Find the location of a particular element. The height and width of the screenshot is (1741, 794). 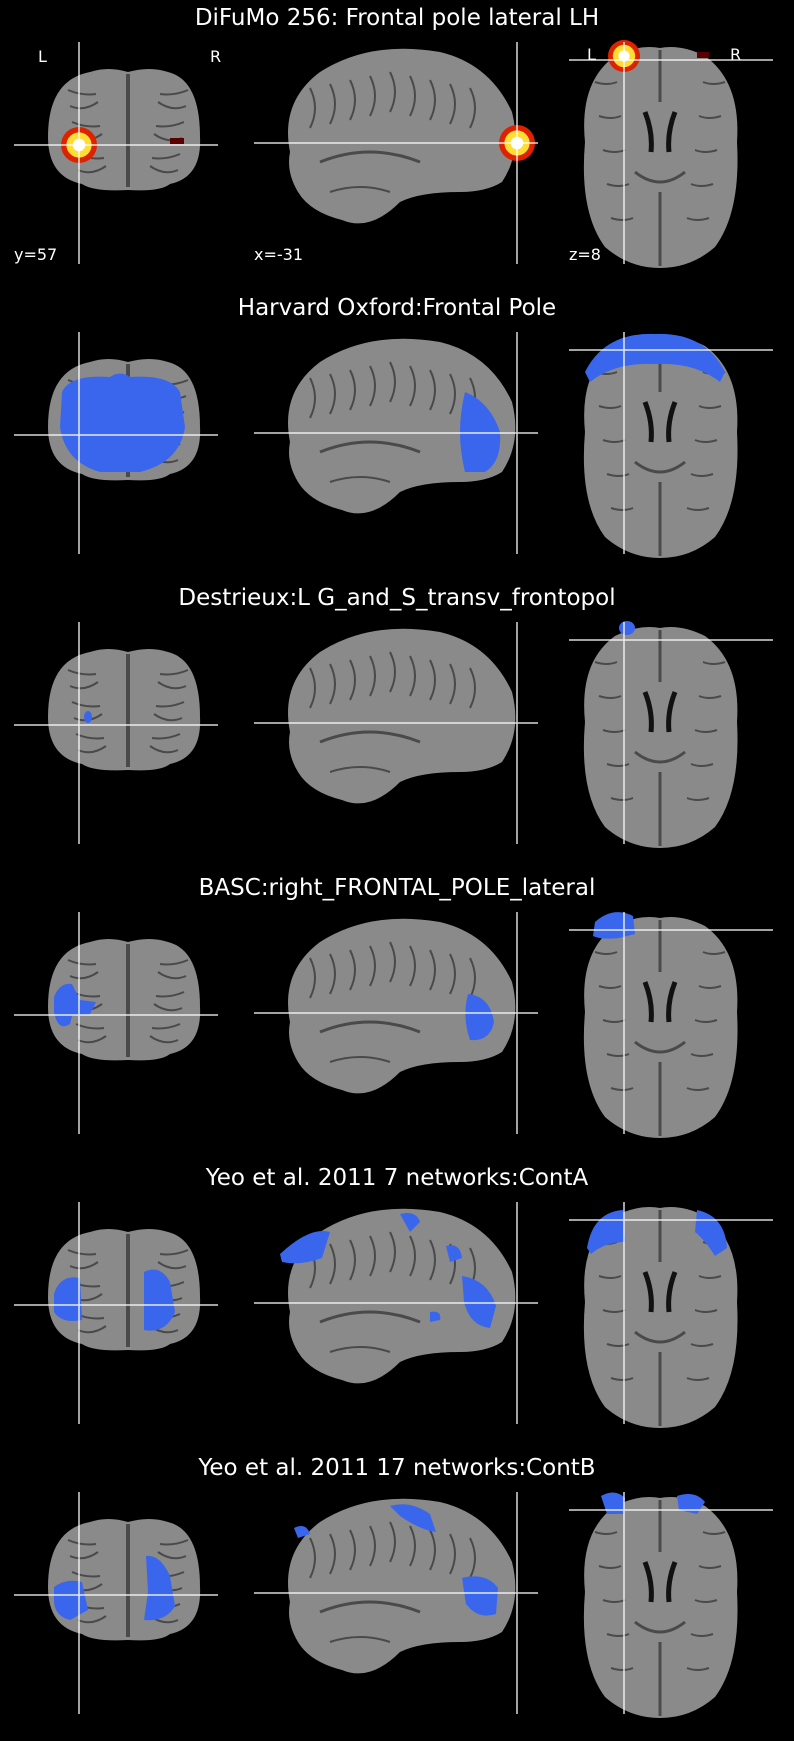

coordinate-label: z=8 is located at coordinates (585, 254).